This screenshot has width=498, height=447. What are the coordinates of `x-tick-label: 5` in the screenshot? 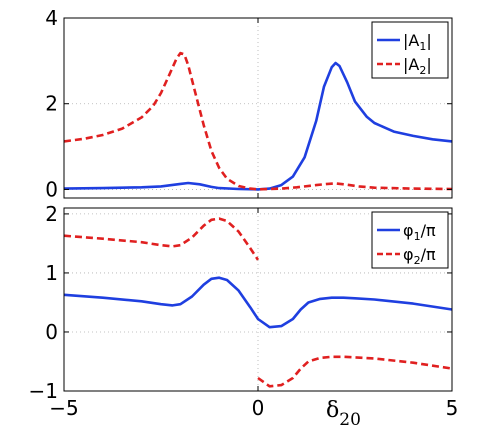 It's located at (452, 408).